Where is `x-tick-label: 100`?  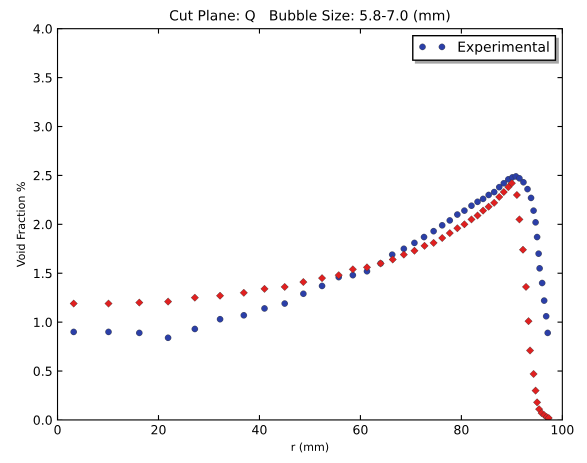 x-tick-label: 100 is located at coordinates (563, 429).